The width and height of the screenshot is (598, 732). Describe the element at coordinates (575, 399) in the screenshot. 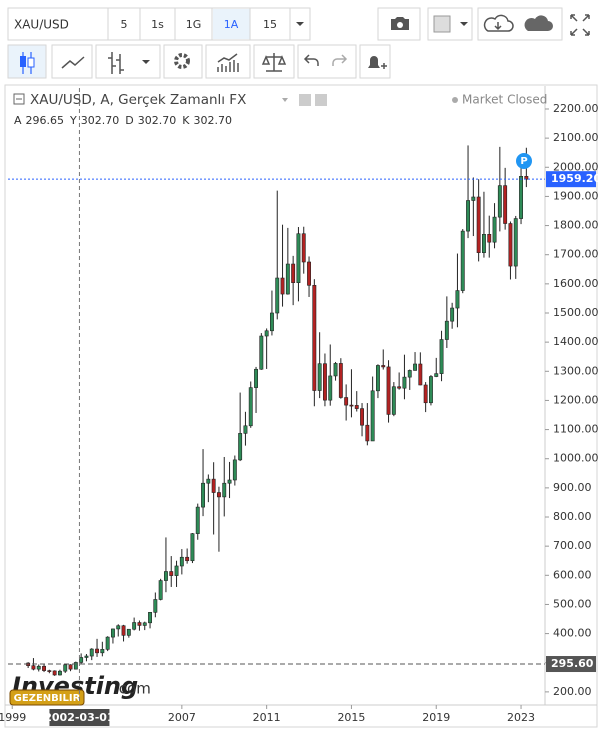

I see `y-tick-label: 1200.00` at that location.